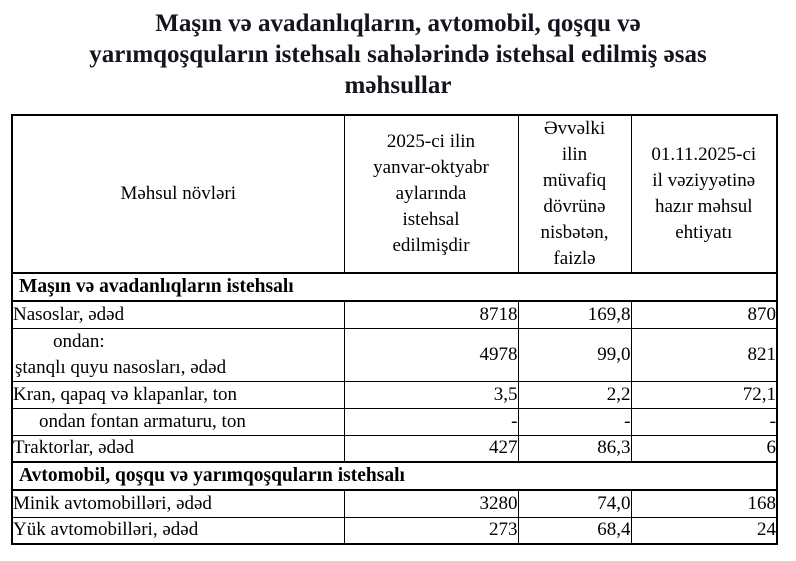  Describe the element at coordinates (79, 341) in the screenshot. I see `product-label-intro: ondan:` at that location.